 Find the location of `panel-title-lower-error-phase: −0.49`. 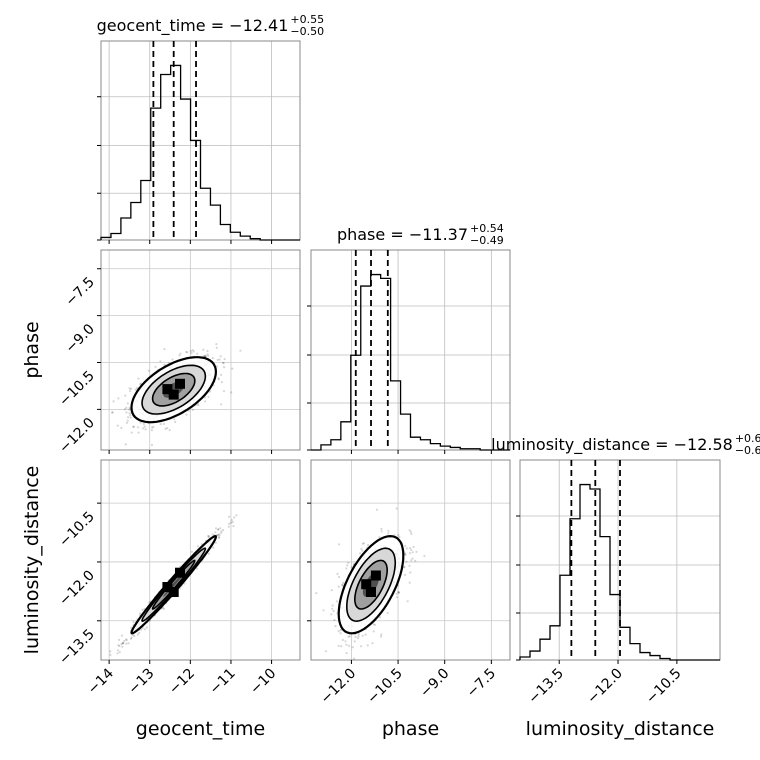

panel-title-lower-error-phase: −0.49 is located at coordinates (487, 240).